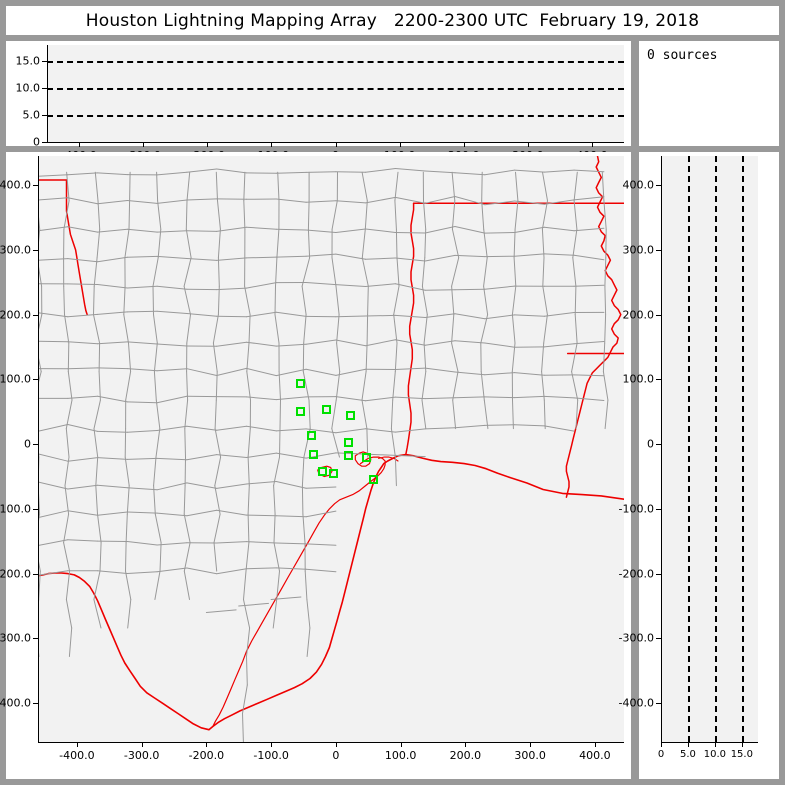  I want to click on x-tick-label: 10.0, so click(715, 754).